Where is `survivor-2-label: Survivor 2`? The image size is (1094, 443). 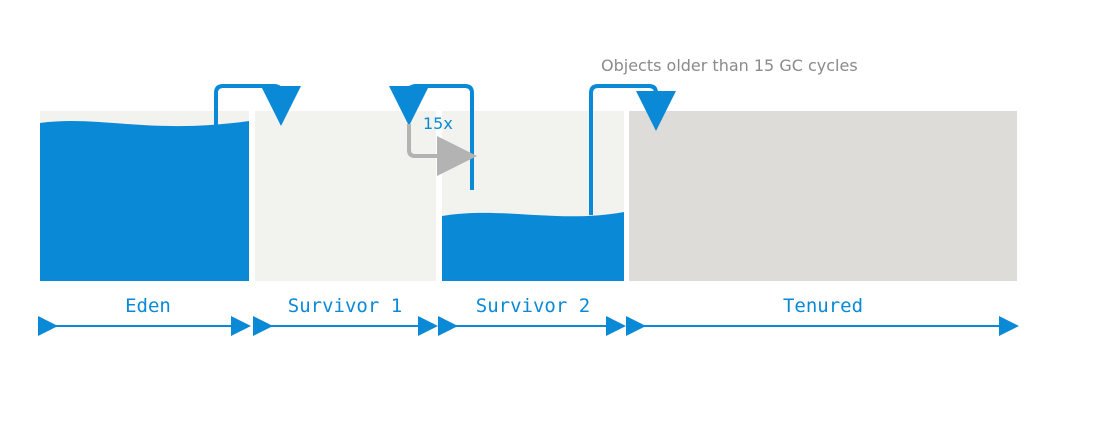 survivor-2-label: Survivor 2 is located at coordinates (533, 306).